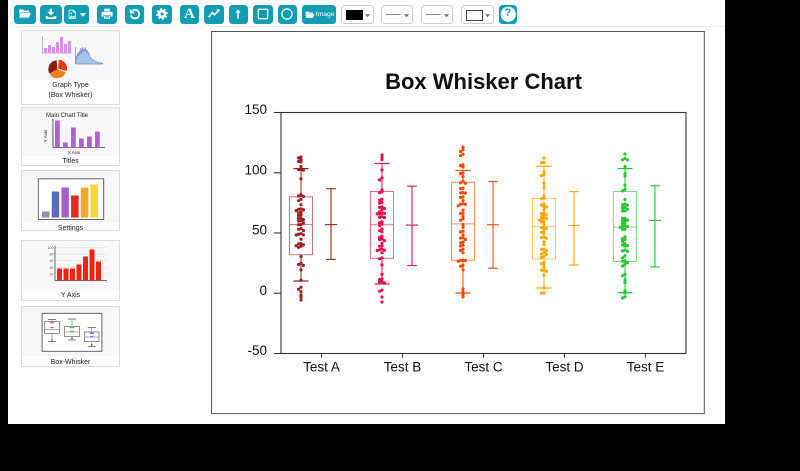 Image resolution: width=800 pixels, height=471 pixels. Describe the element at coordinates (564, 366) in the screenshot. I see `svg-text: Test D` at that location.